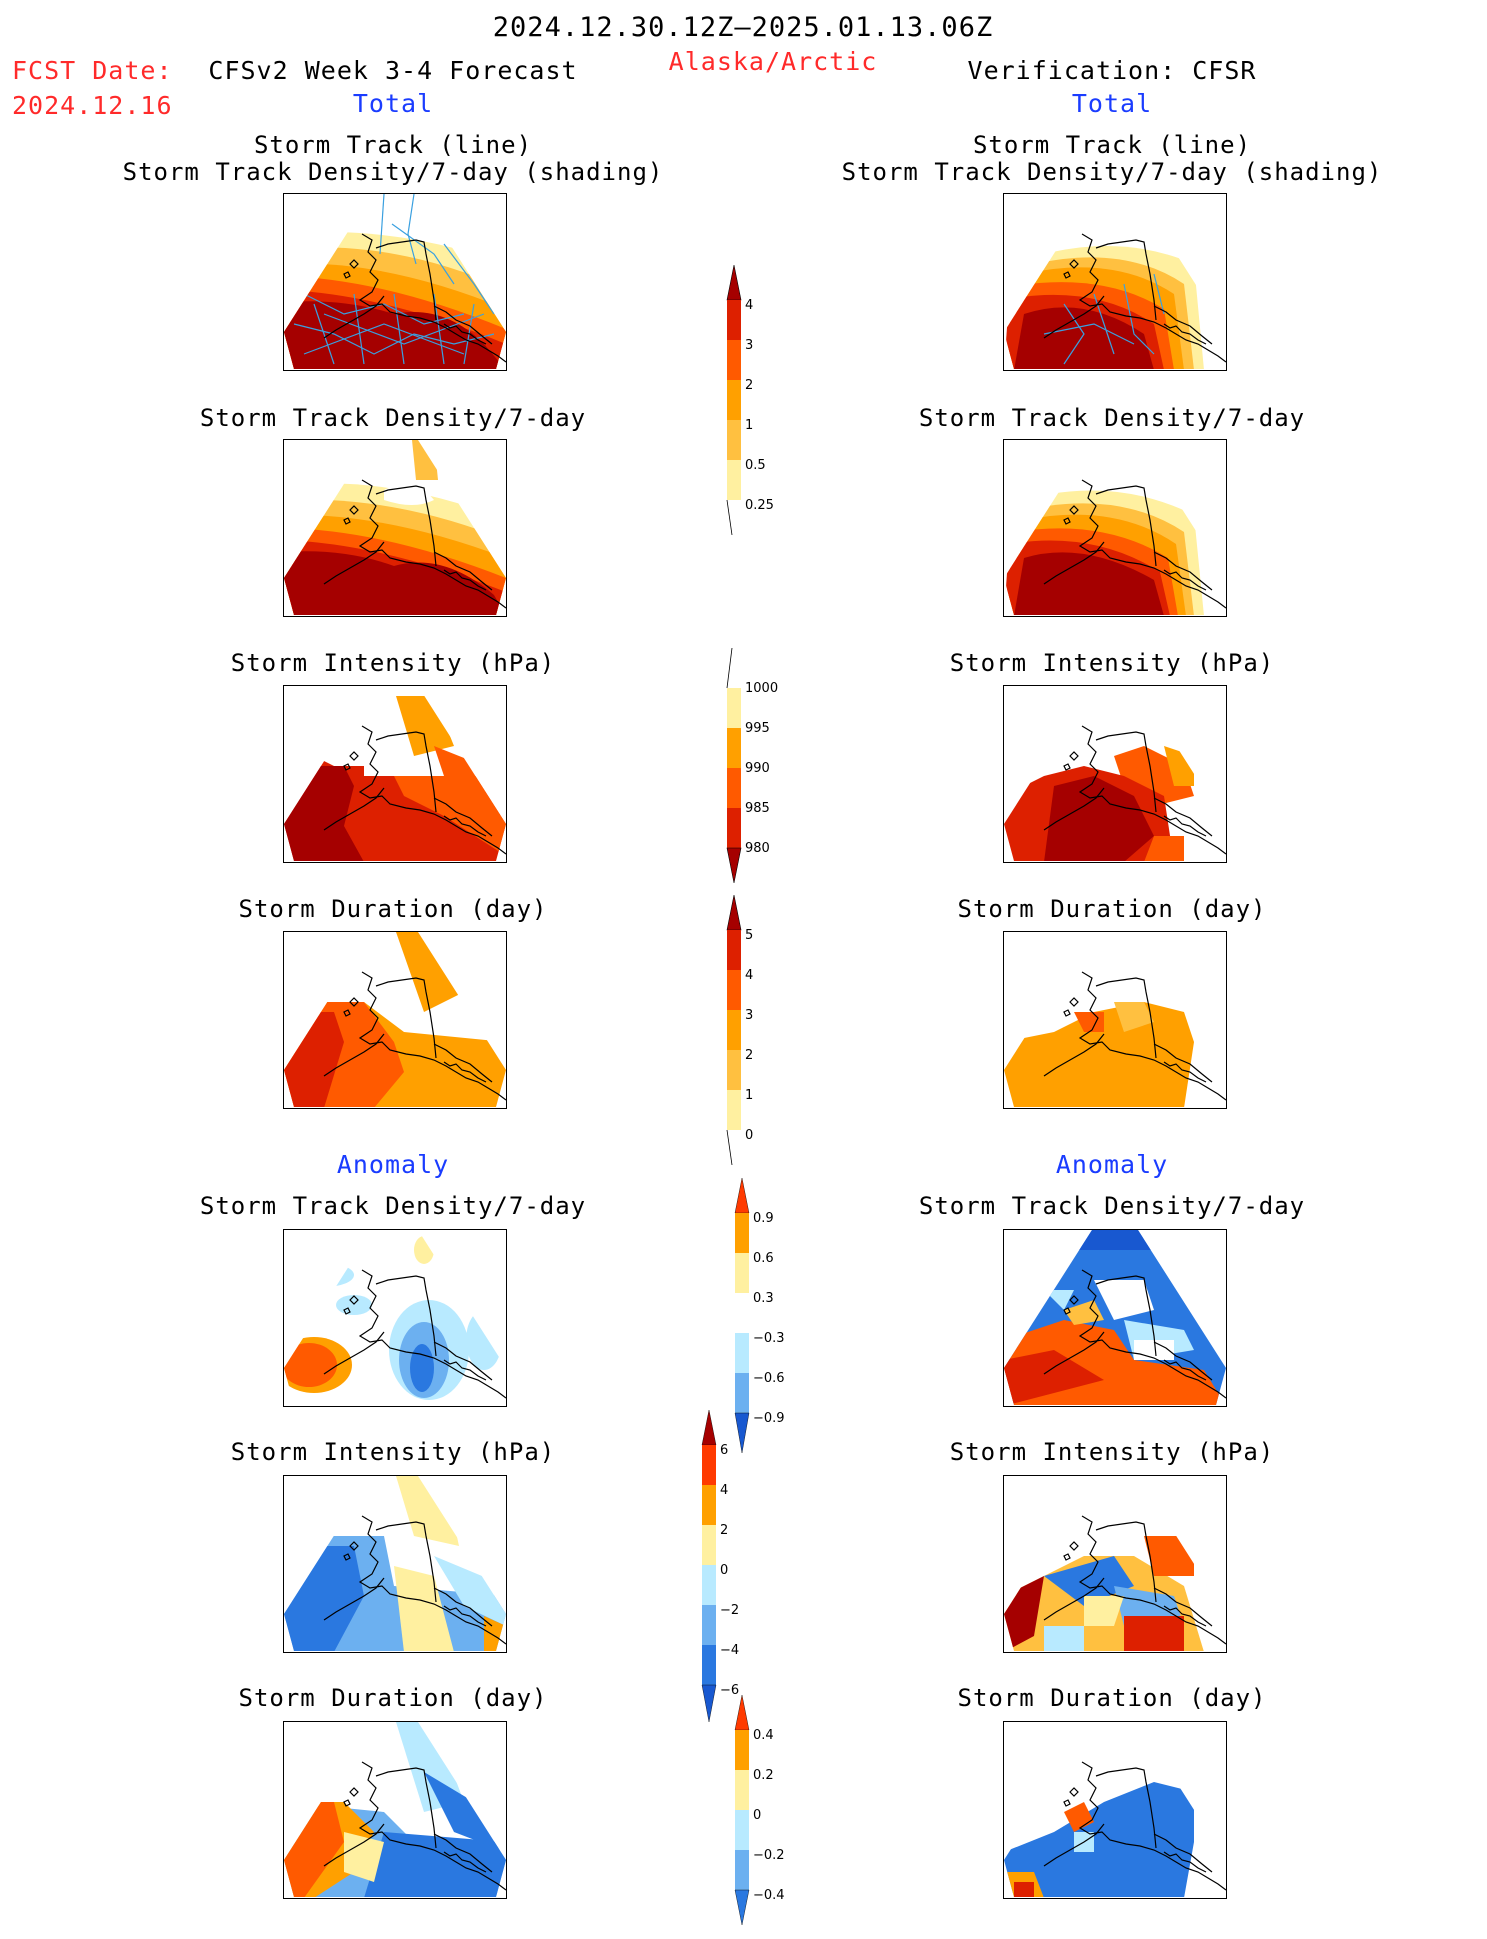  What do you see at coordinates (1112, 145) in the screenshot?
I see `track-line-title-right: Storm Track (line)` at bounding box center [1112, 145].